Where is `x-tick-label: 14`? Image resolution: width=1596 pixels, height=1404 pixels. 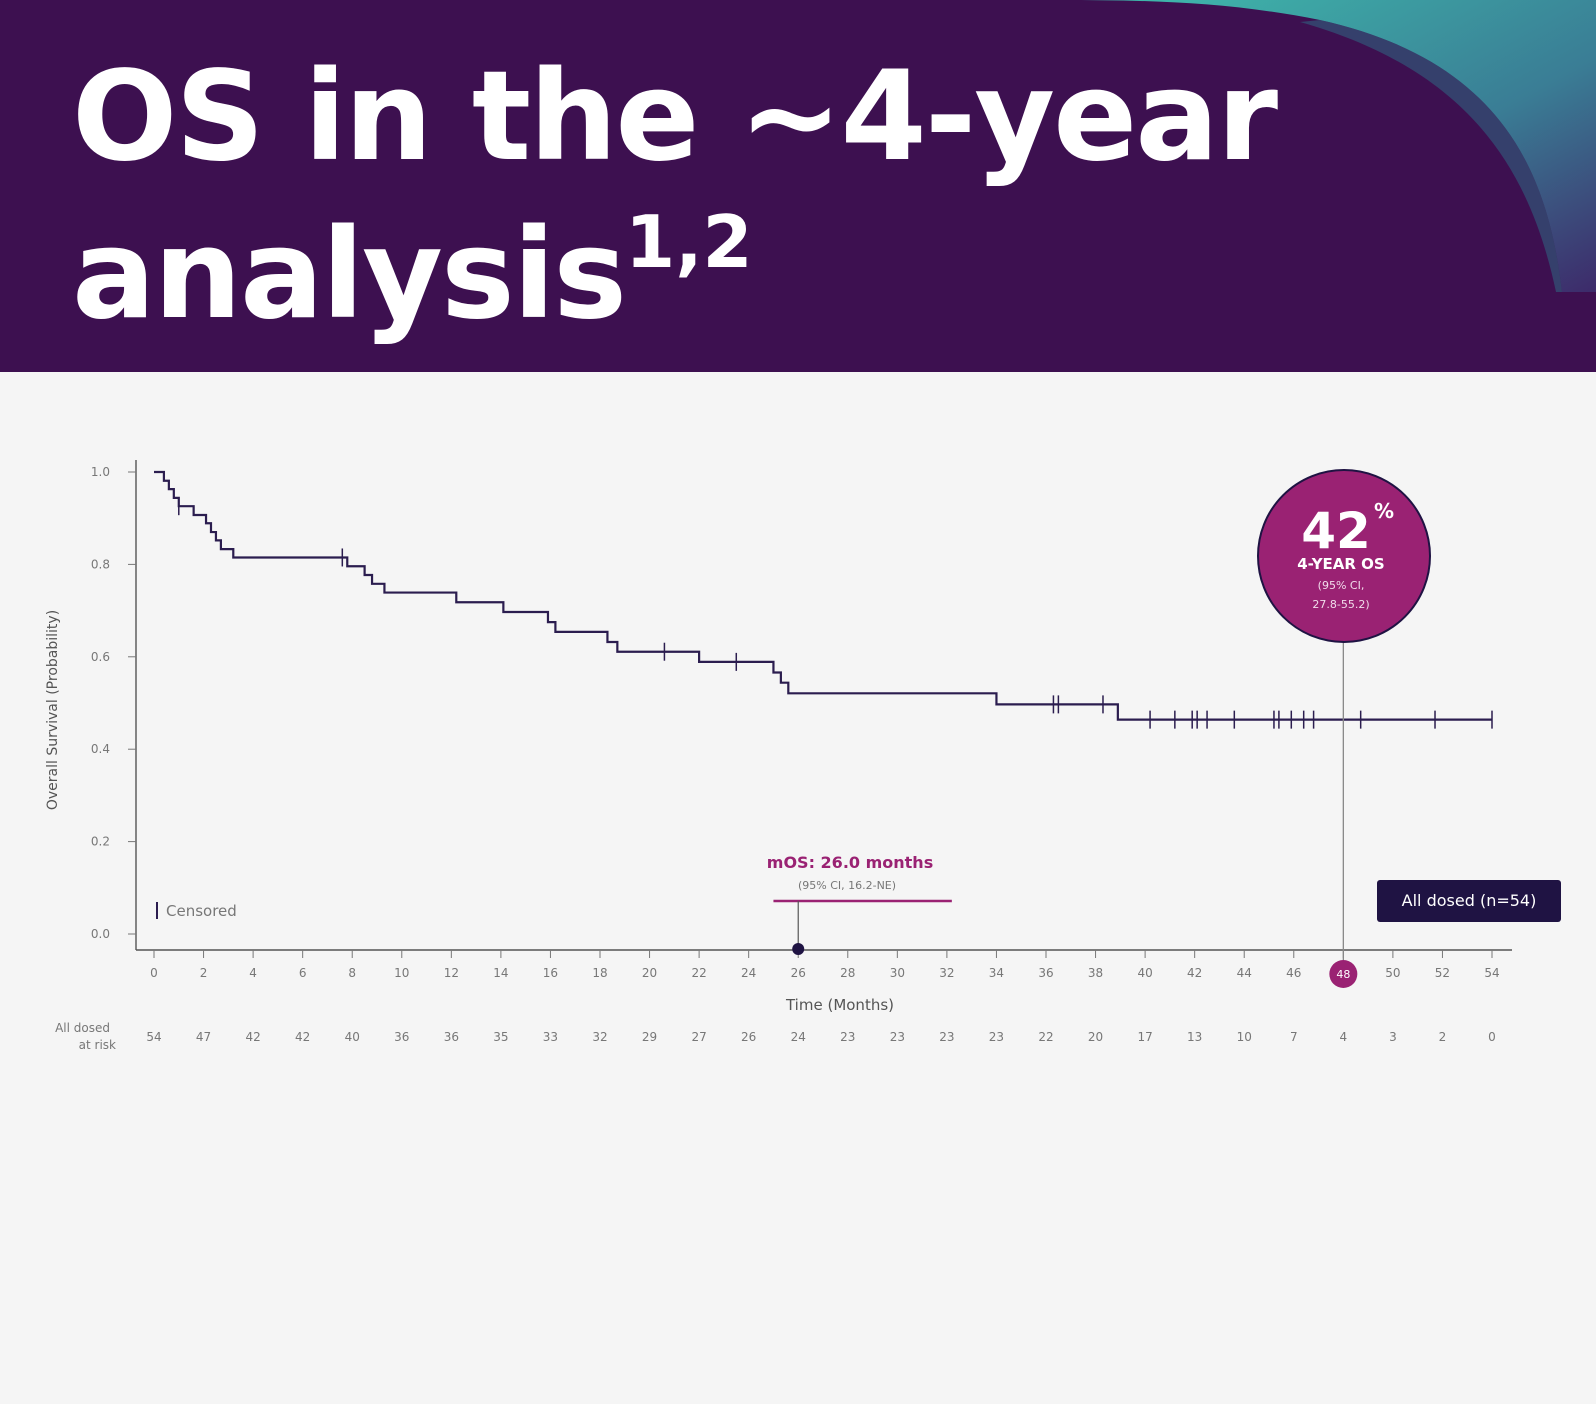 x-tick-label: 14 is located at coordinates (500, 973).